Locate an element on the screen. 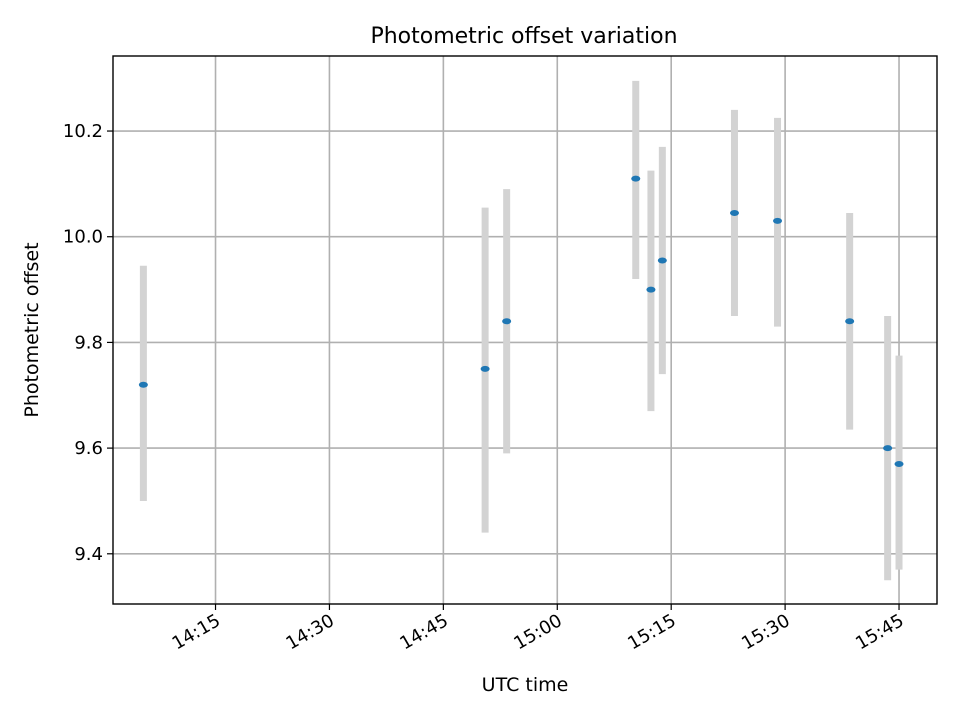 The width and height of the screenshot is (960, 720). x-axis-label: UTC time is located at coordinates (525, 685).